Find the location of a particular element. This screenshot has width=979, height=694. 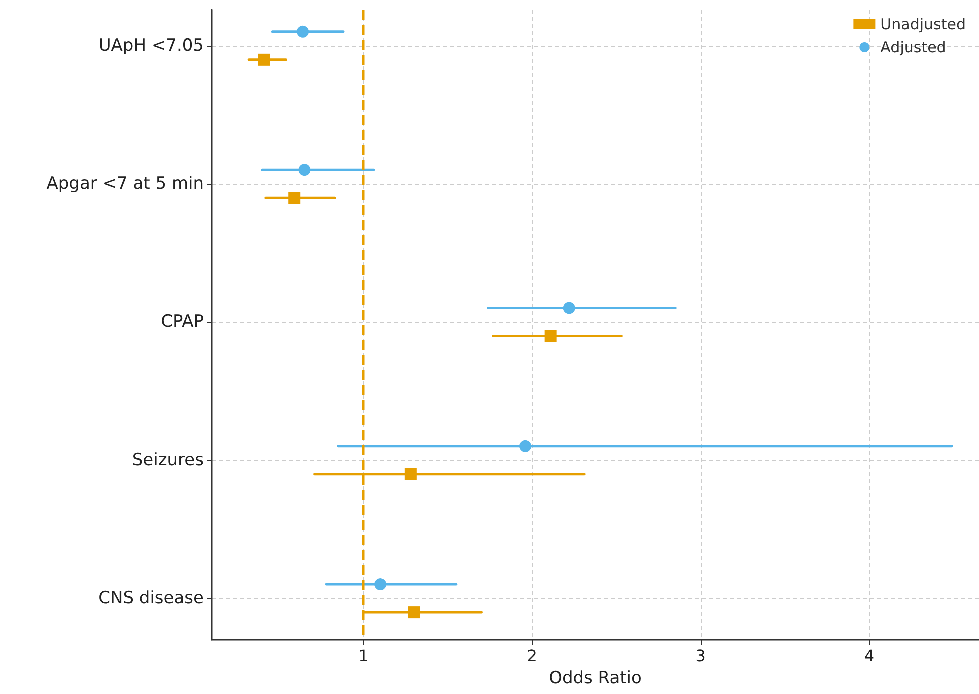

x-axis-title: Odds Ratio is located at coordinates (595, 678).